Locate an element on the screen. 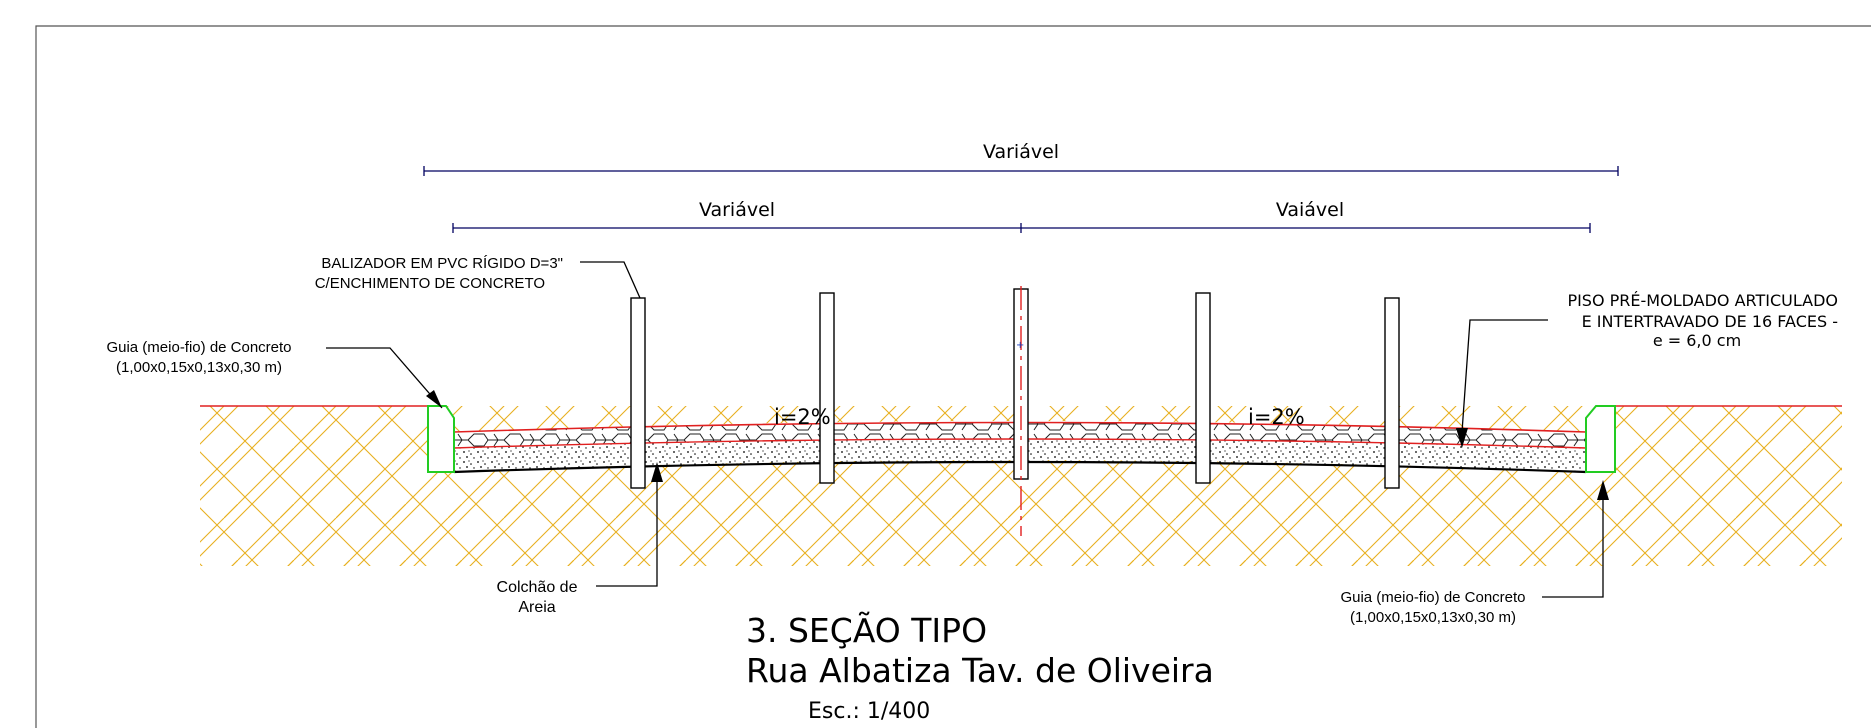  scale-label: Esc.: 1/400 is located at coordinates (869, 711).